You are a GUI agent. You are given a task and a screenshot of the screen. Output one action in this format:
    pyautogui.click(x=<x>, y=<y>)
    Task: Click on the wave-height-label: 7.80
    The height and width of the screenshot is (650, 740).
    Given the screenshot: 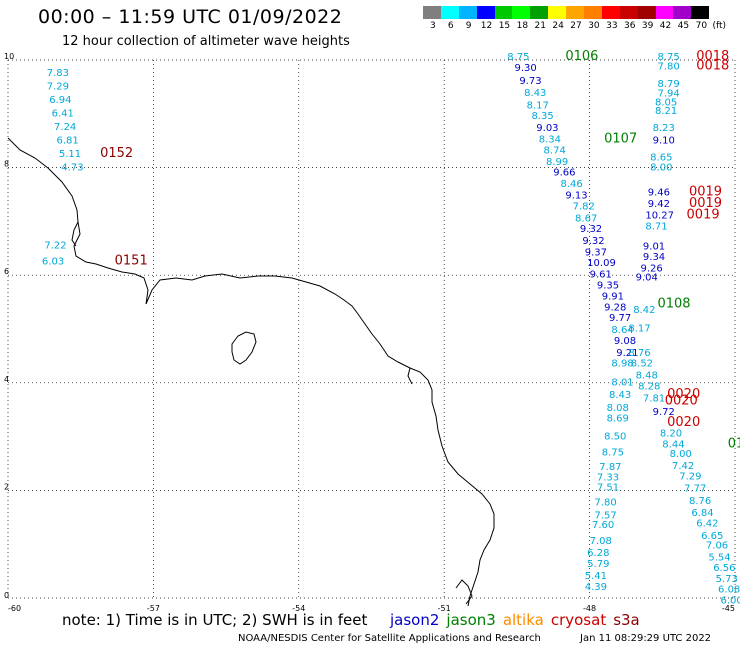 What is the action you would take?
    pyautogui.click(x=605, y=502)
    